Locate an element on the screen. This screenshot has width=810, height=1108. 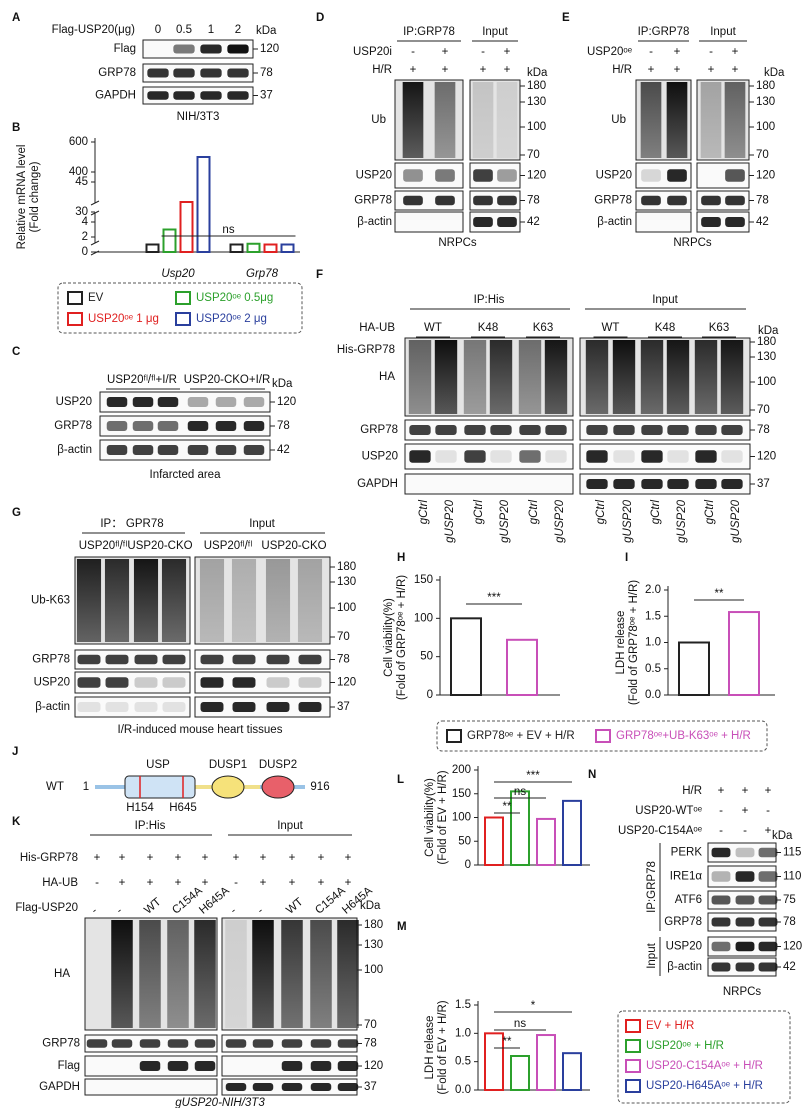
kda-marker: 37 is located at coordinates (370, 1087).